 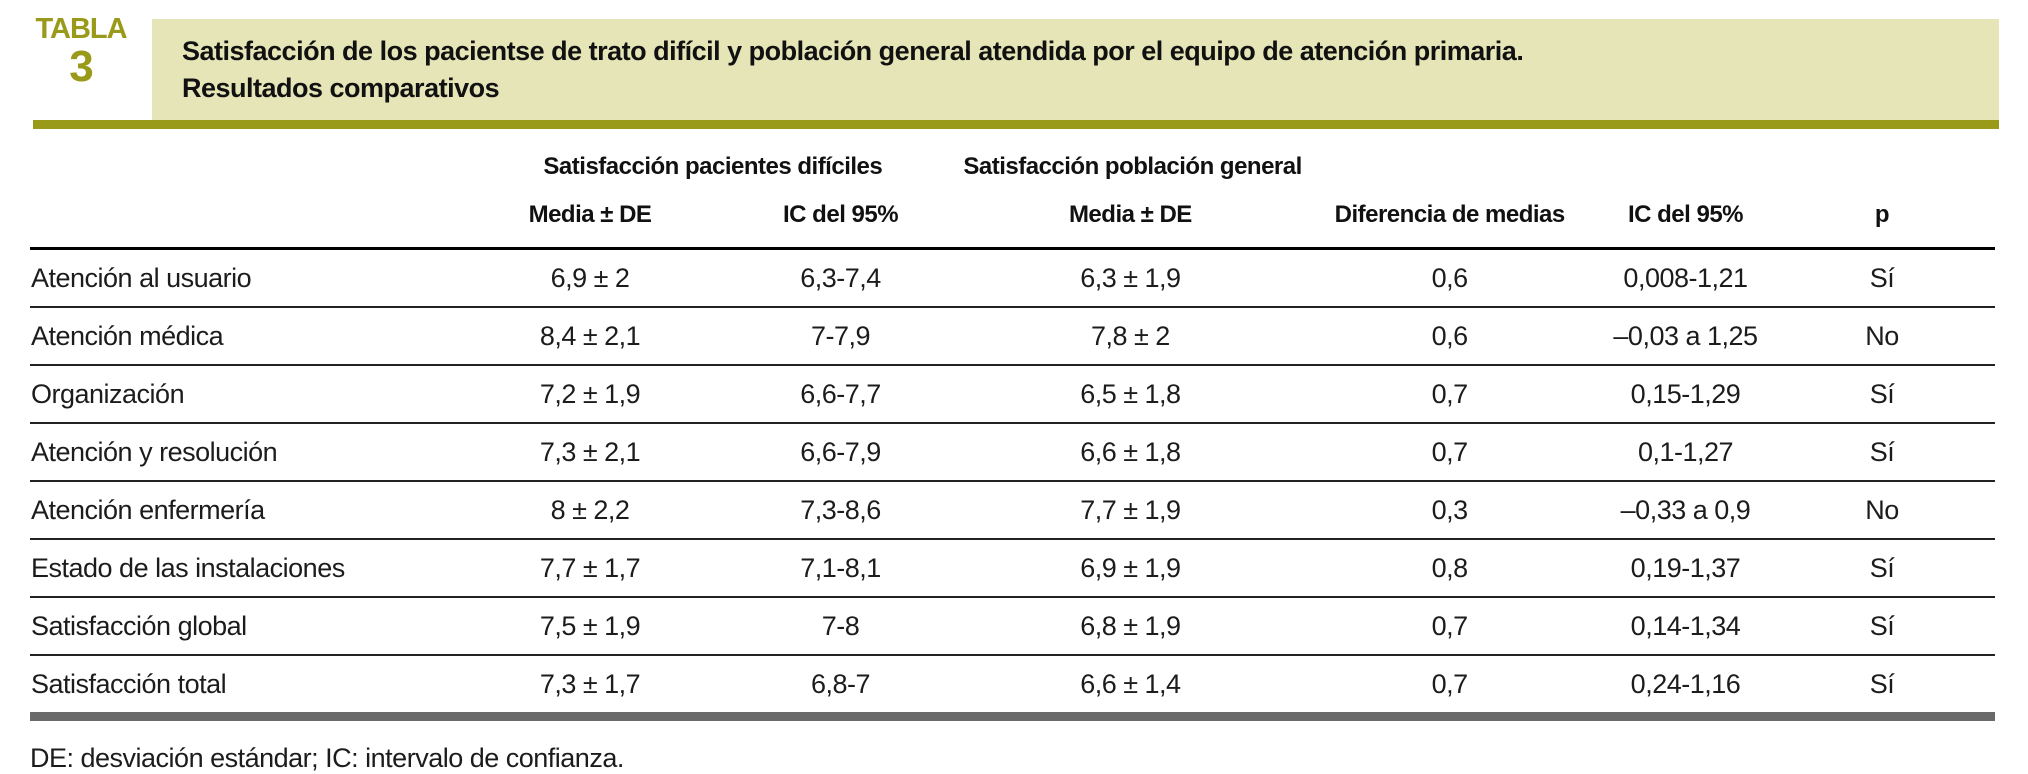 I want to click on cell-media-general: 6,3 ± 1,9, so click(x=1130, y=278).